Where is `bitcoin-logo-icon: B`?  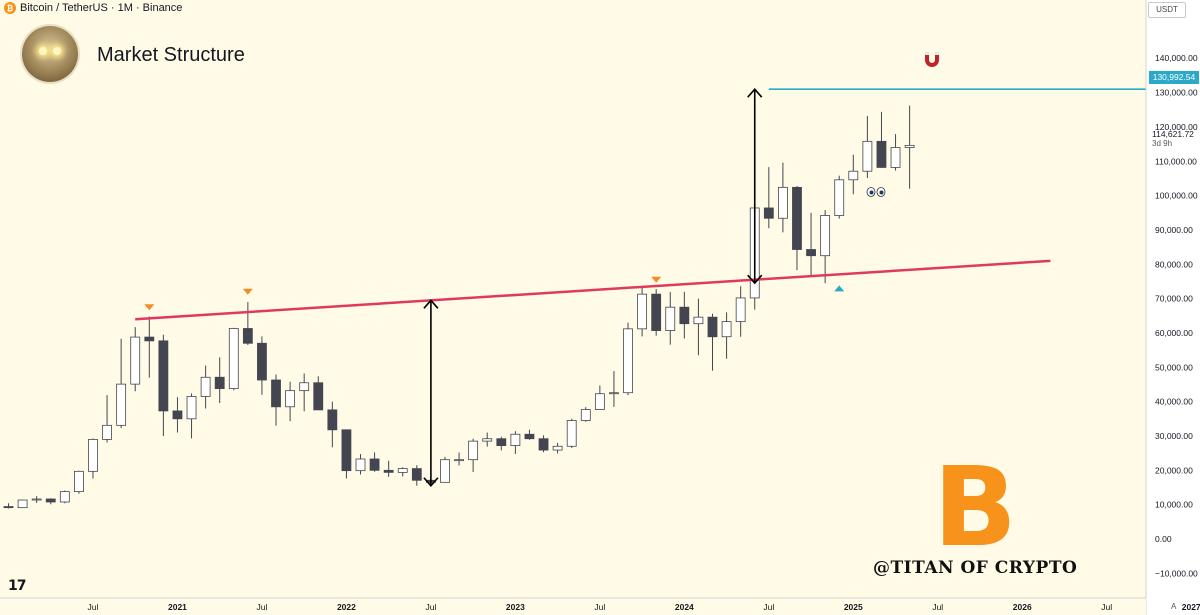 bitcoin-logo-icon: B is located at coordinates (975, 507).